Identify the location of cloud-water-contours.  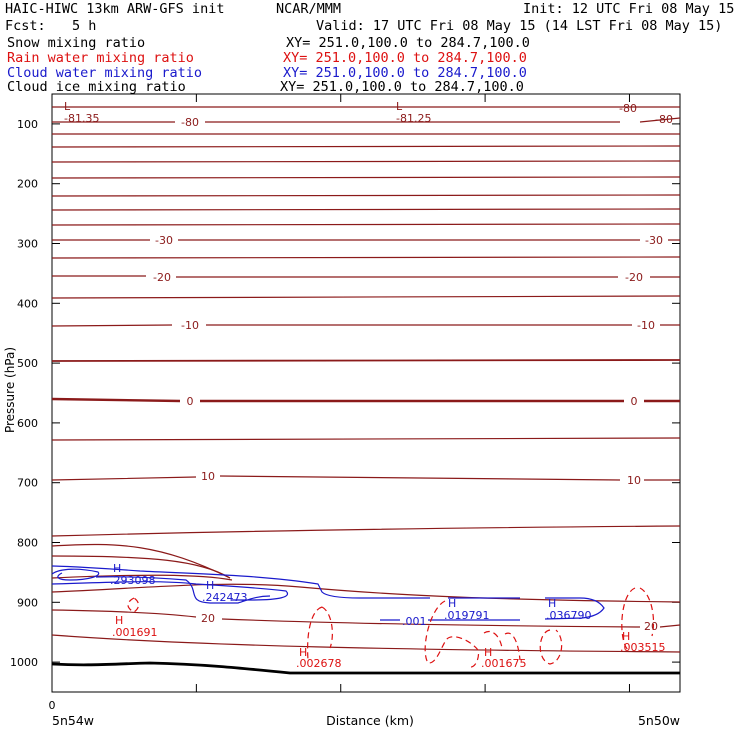
(328, 593).